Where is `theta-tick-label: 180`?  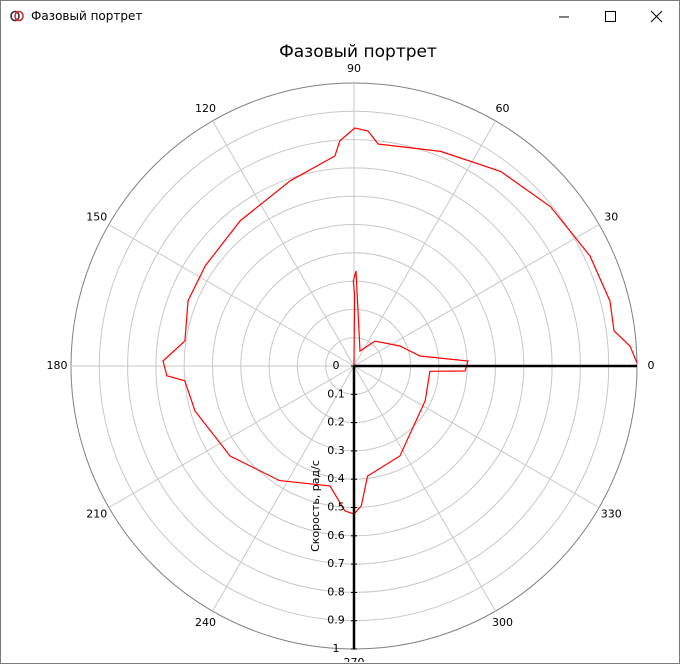
theta-tick-label: 180 is located at coordinates (57, 365).